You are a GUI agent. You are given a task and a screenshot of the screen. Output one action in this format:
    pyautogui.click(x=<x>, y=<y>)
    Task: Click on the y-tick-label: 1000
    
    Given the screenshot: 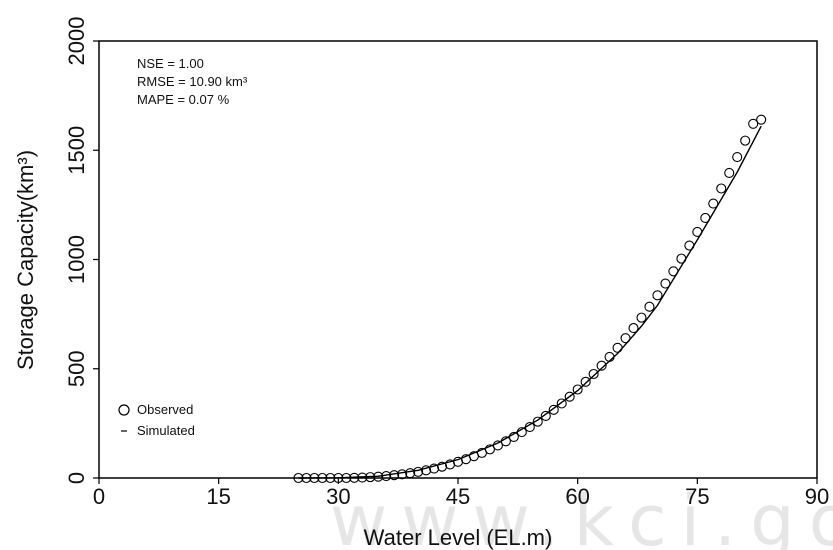 What is the action you would take?
    pyautogui.click(x=76, y=259)
    